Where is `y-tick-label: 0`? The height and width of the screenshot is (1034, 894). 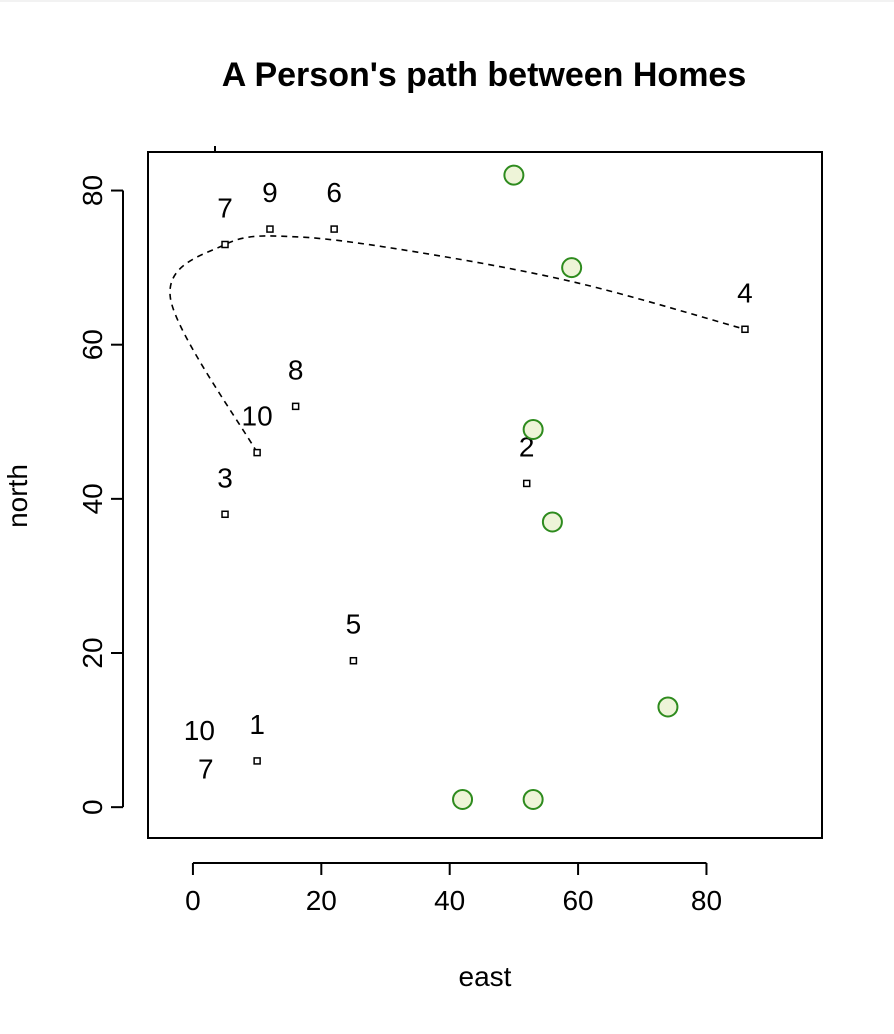 y-tick-label: 0 is located at coordinates (92, 807).